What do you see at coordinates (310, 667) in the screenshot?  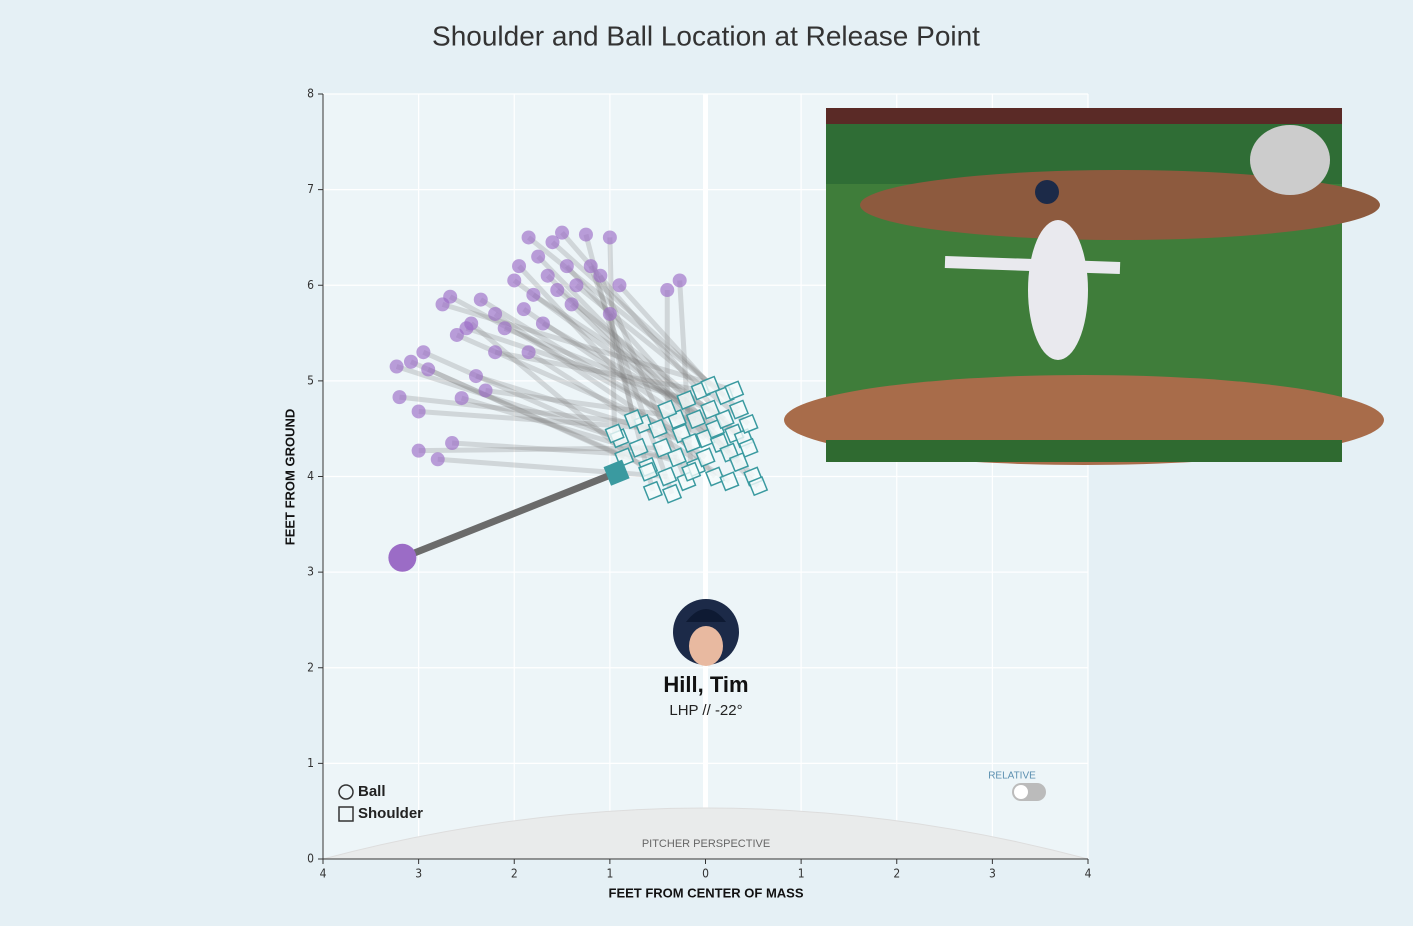 I see `y-tick-label: 2` at bounding box center [310, 667].